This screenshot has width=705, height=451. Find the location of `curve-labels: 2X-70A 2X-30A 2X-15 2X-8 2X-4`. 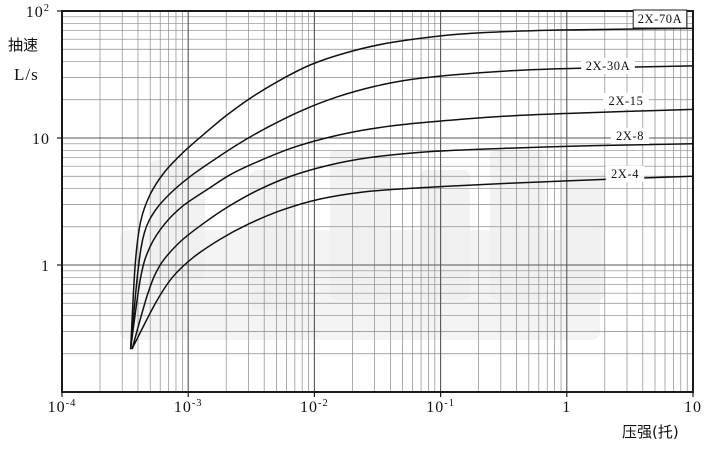

curve-labels: 2X-70A 2X-30A 2X-15 2X-8 2X-4 is located at coordinates (634, 95).